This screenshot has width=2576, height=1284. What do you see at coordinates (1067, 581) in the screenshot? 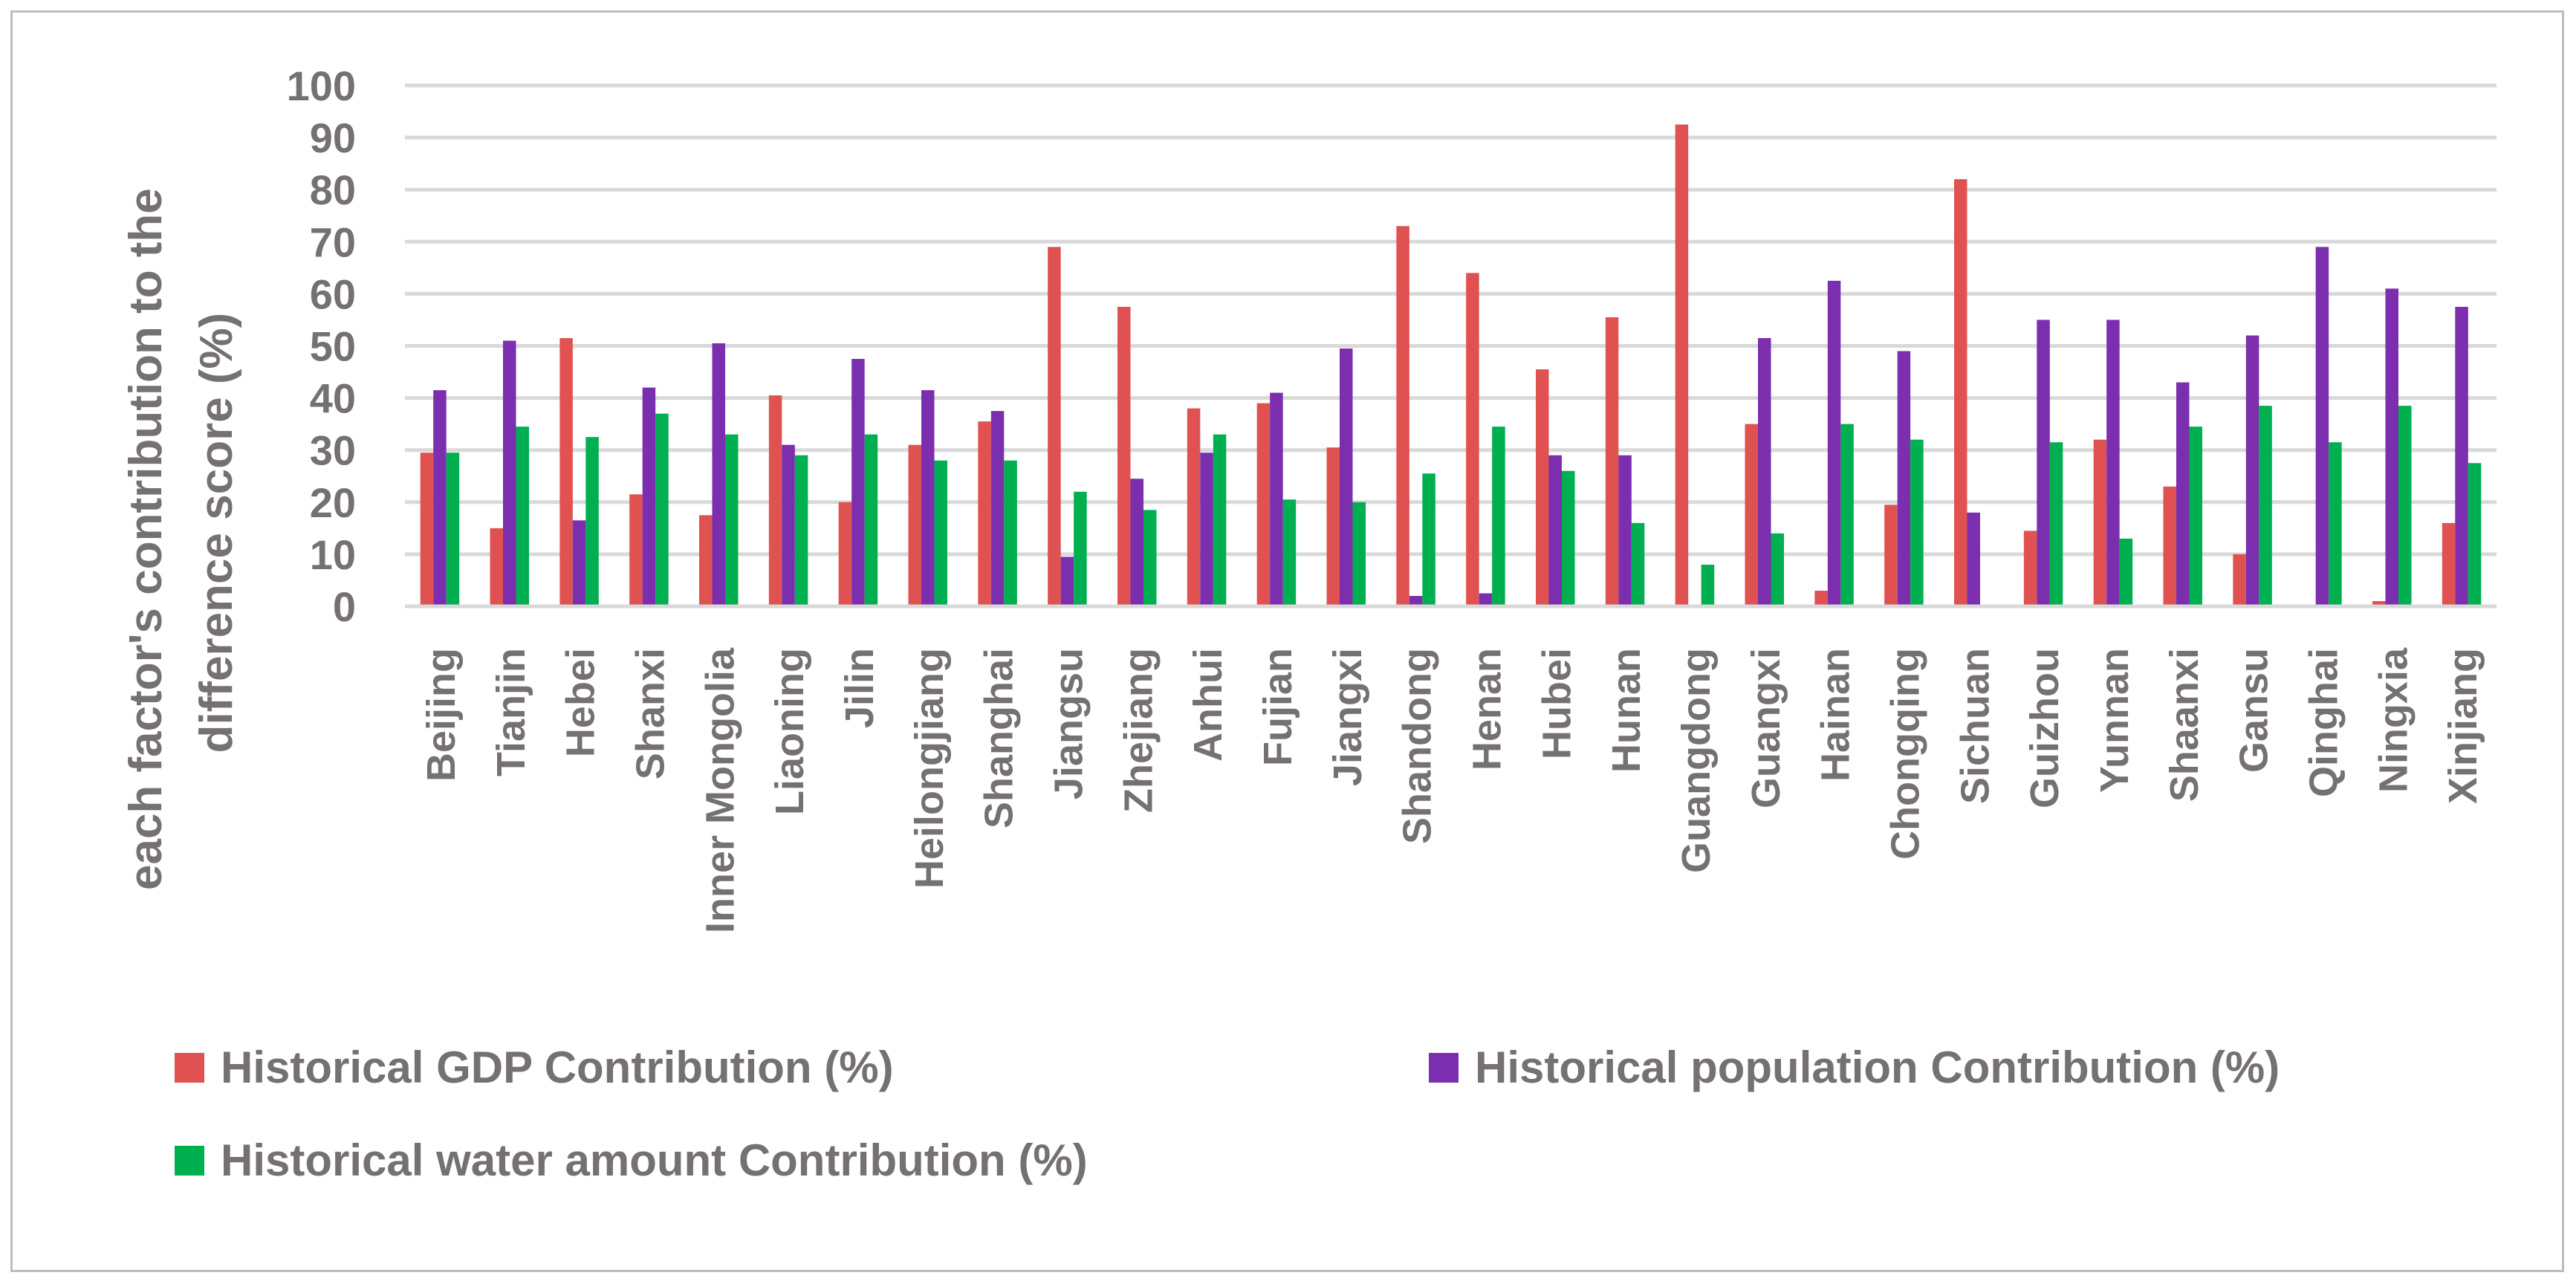
I see `bar-population-jiangsu` at bounding box center [1067, 581].